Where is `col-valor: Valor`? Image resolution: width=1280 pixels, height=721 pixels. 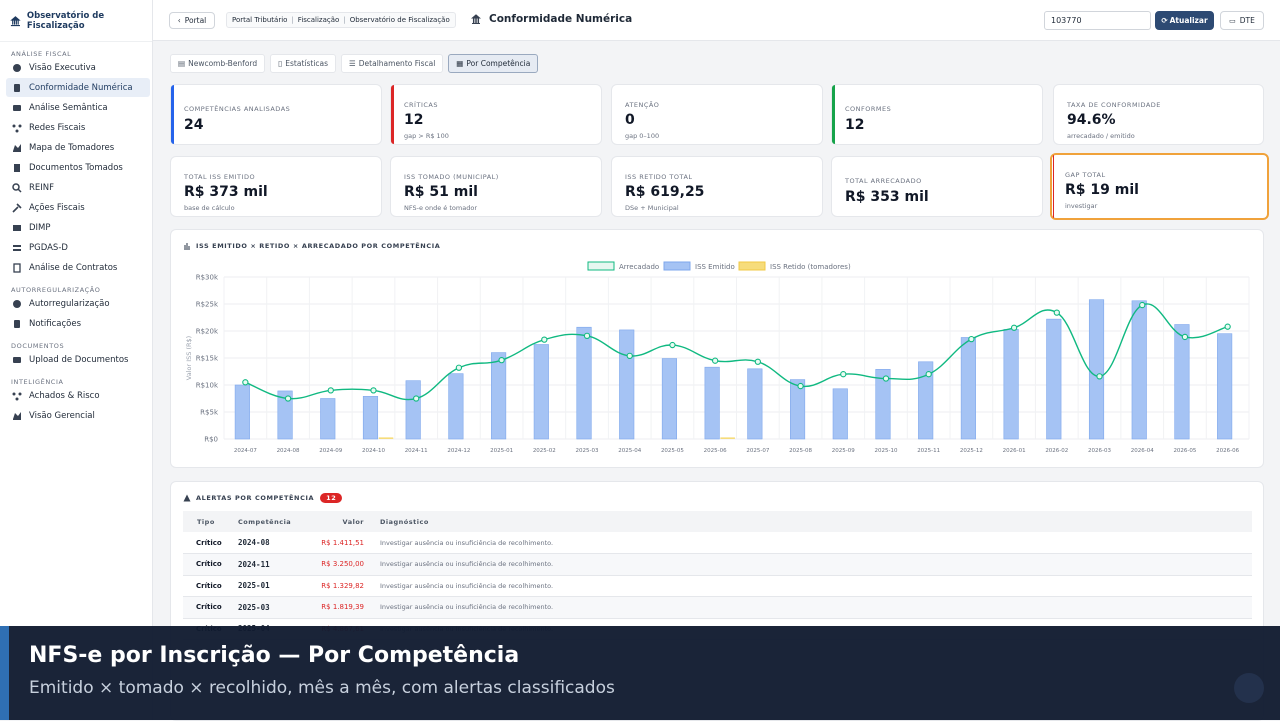 col-valor: Valor is located at coordinates (350, 521).